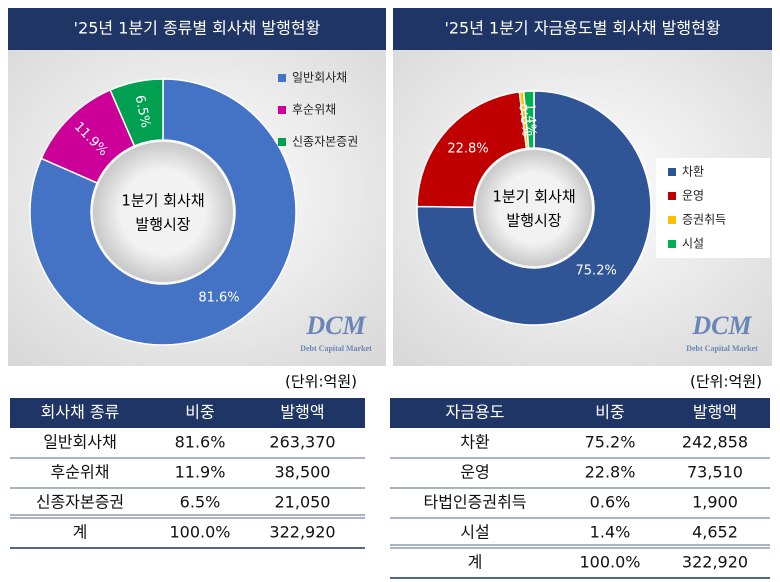 This screenshot has height=582, width=780. I want to click on data-label: 6.5%, so click(142, 111).